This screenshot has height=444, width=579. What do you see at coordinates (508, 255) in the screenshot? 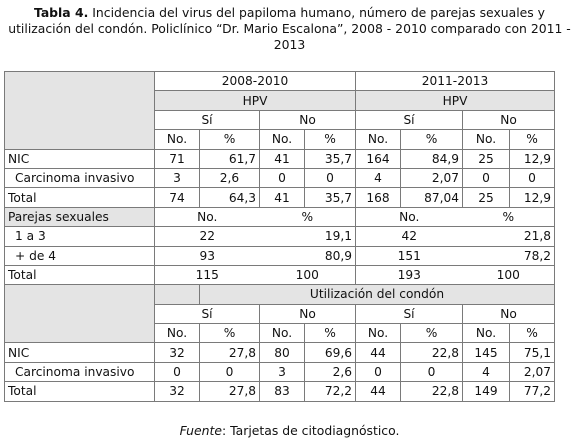
I see `table-cell: 78,2` at bounding box center [508, 255].